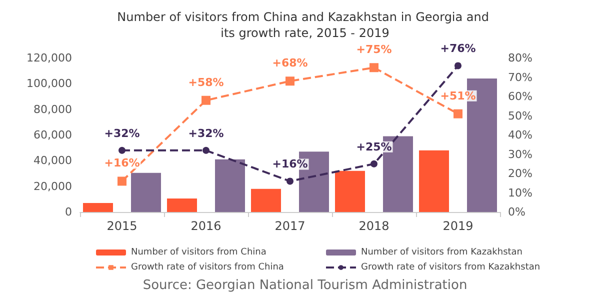 This screenshot has height=300, width=600. What do you see at coordinates (520, 96) in the screenshot?
I see `y2-tick-label: 60%` at bounding box center [520, 96].